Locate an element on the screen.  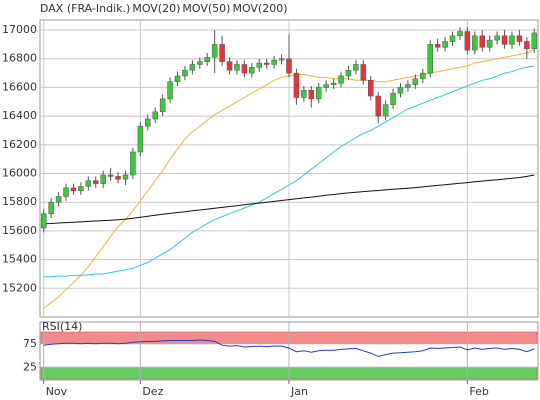
y-tick-label: 15600 is located at coordinates (19, 230).